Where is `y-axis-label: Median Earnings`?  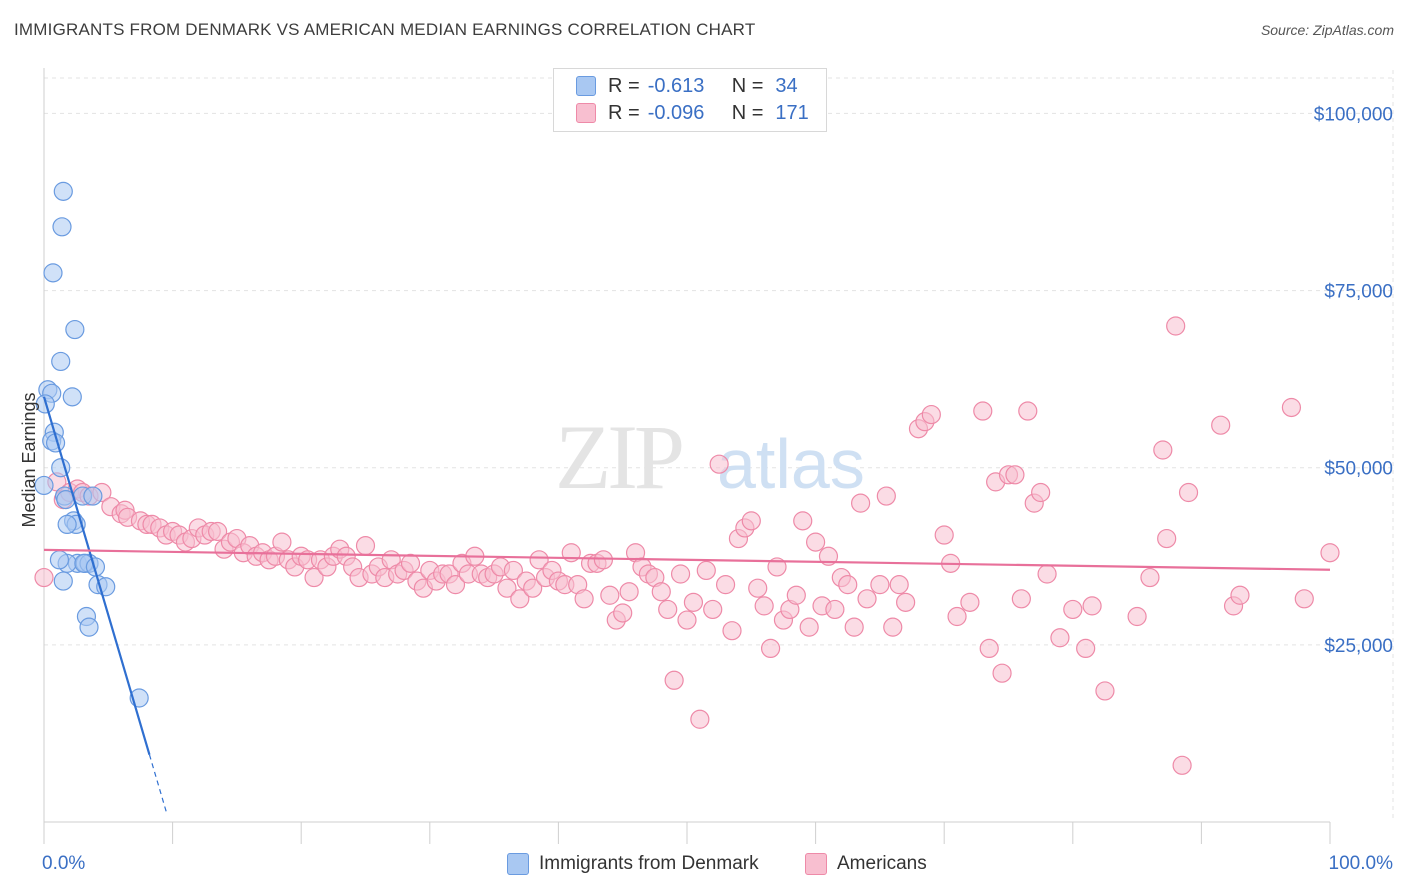
y-axis-label: Median Earnings is located at coordinates (29, 459).